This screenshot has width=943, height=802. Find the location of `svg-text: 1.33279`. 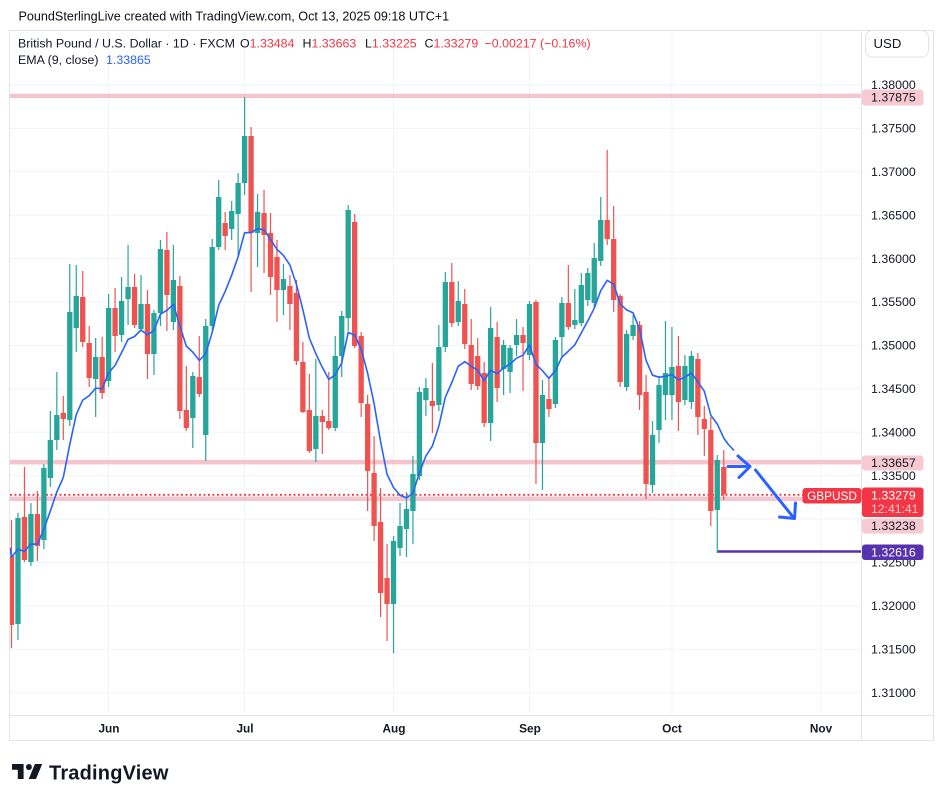

svg-text: 1.33279 is located at coordinates (893, 495).